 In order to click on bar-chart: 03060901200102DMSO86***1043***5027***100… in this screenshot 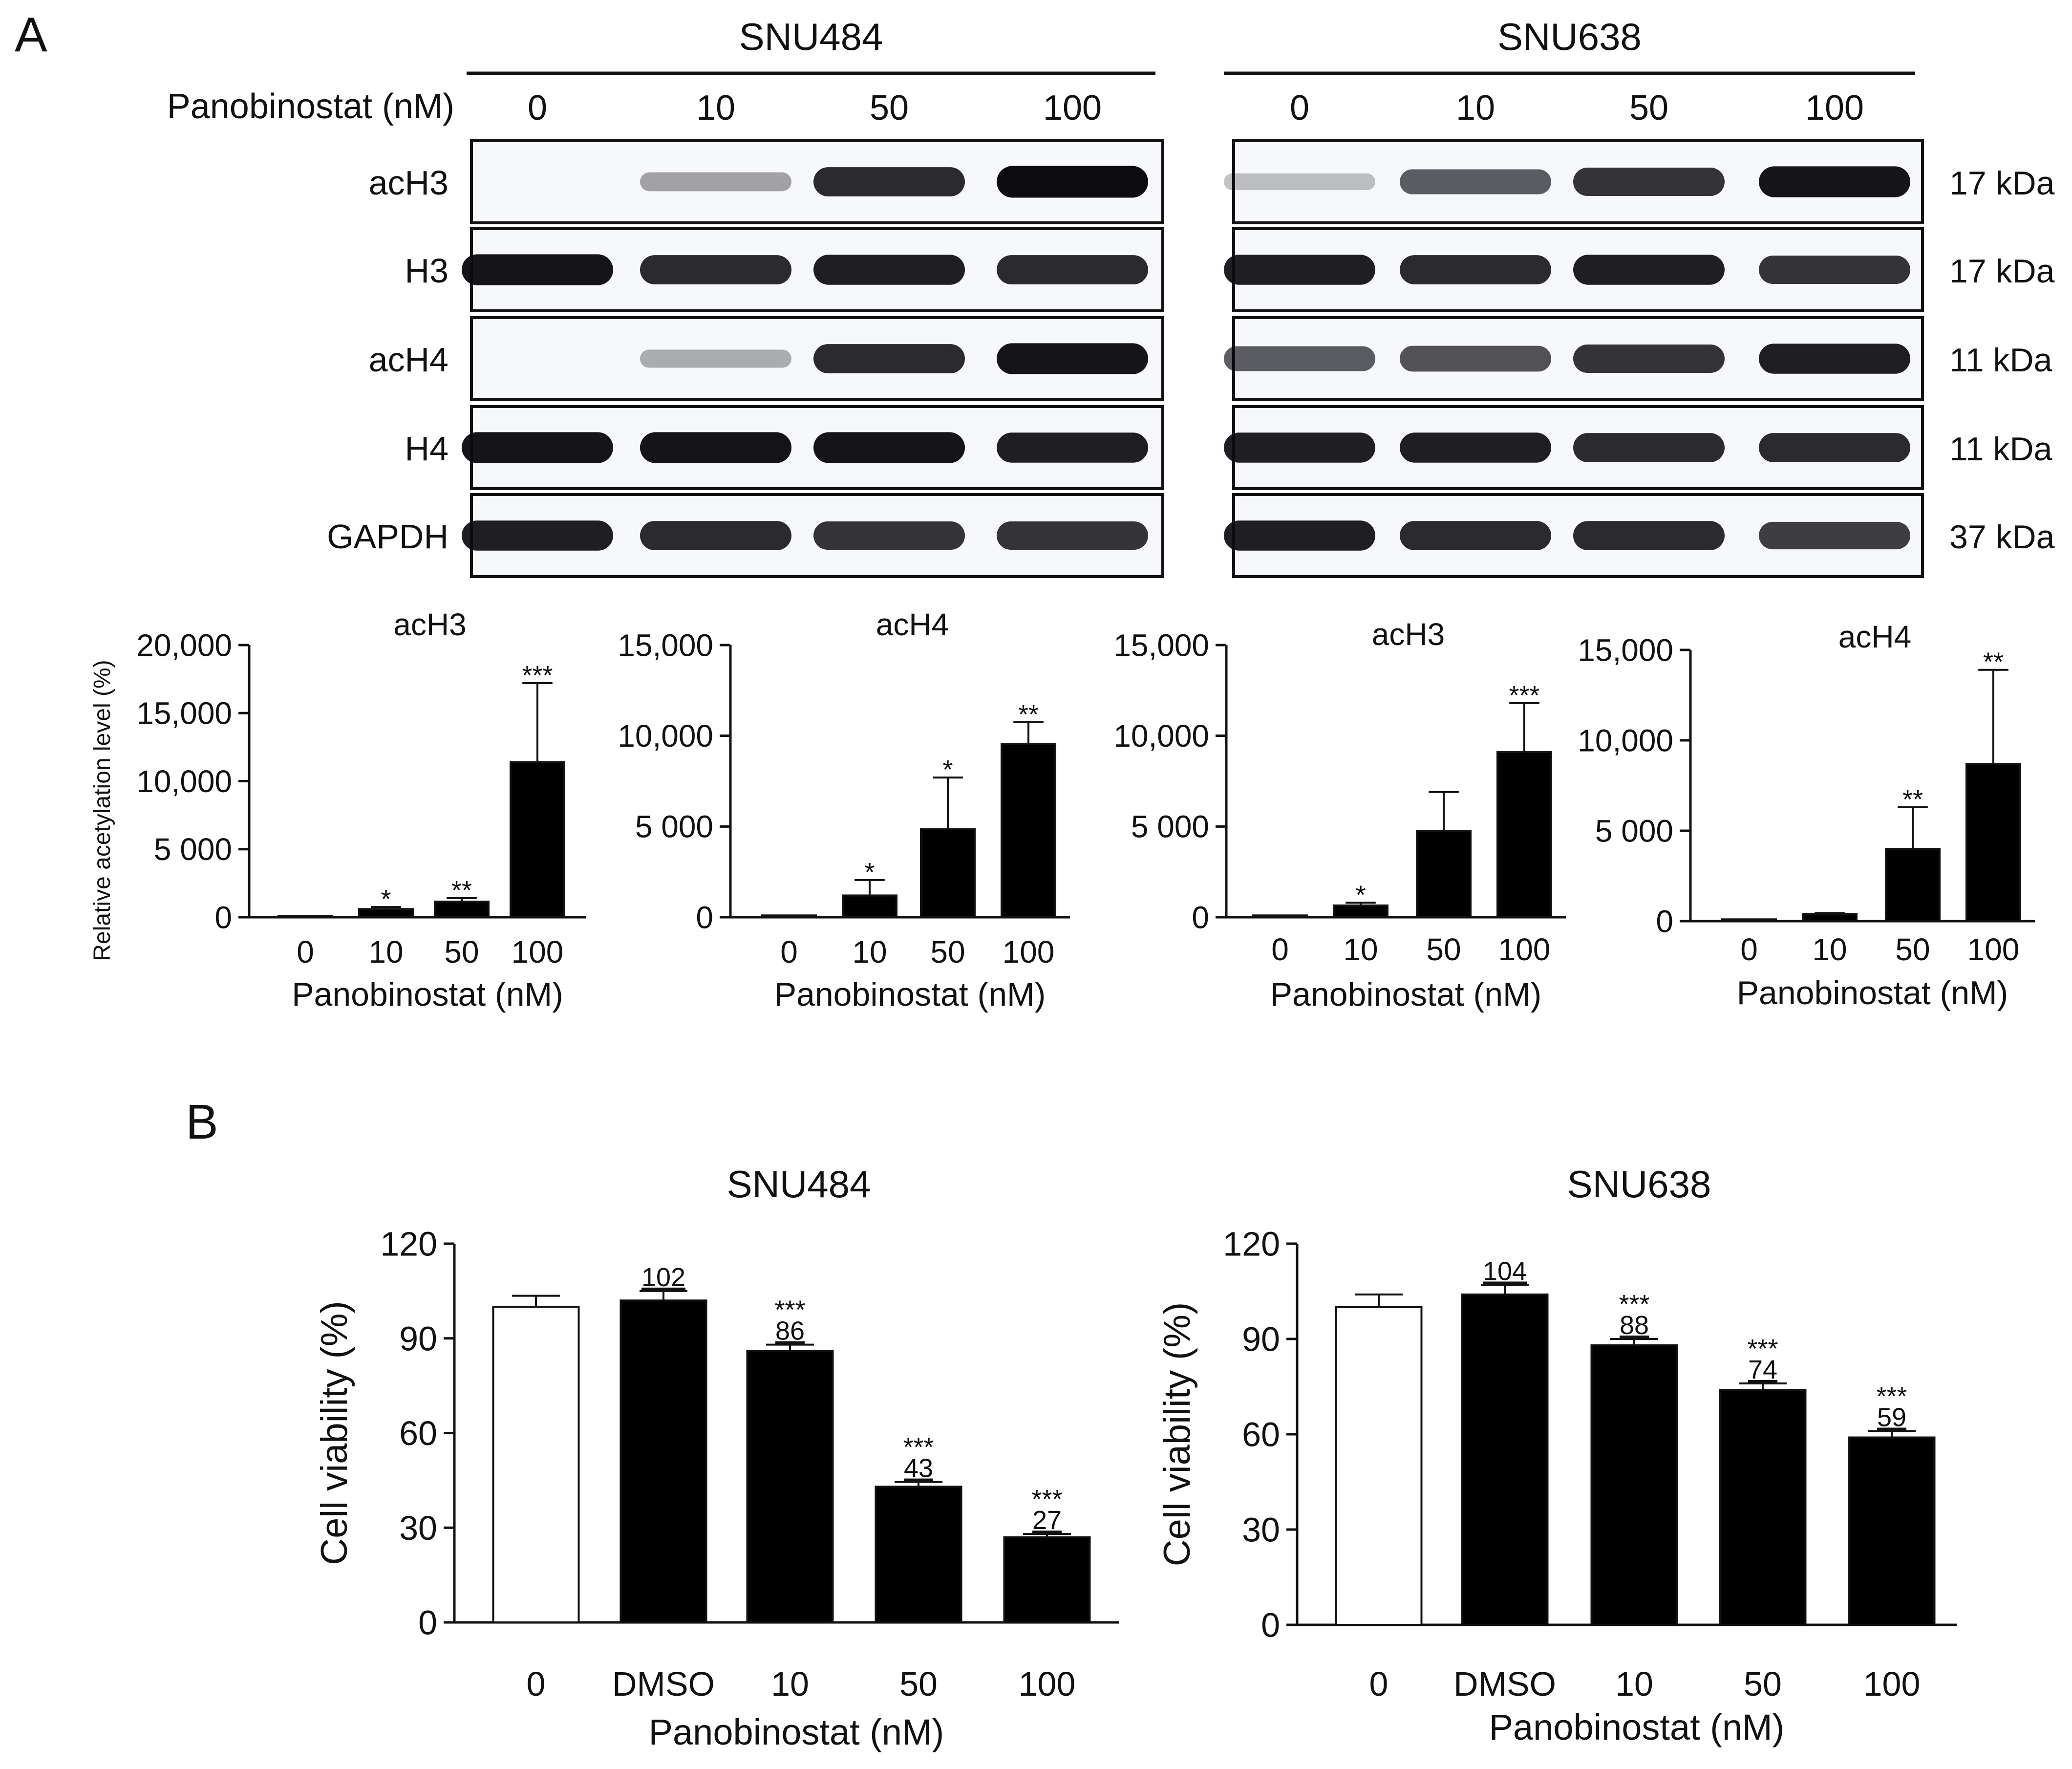, I will do `click(716, 1457)`.